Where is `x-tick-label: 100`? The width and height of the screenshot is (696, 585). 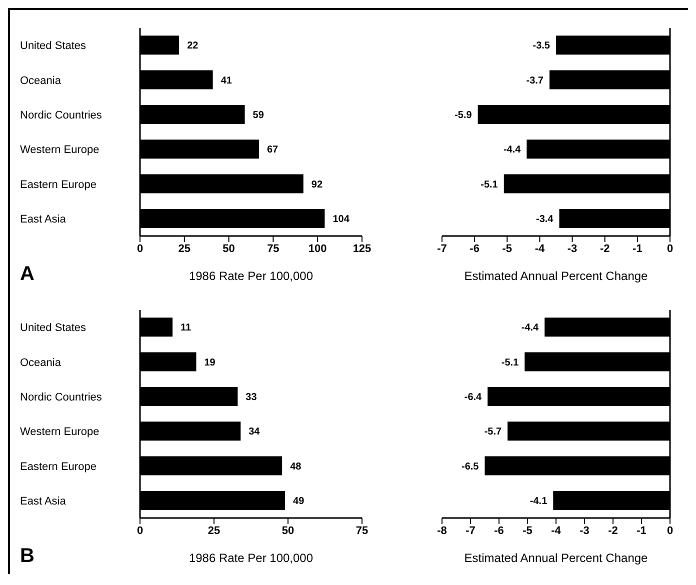
x-tick-label: 100 is located at coordinates (317, 248).